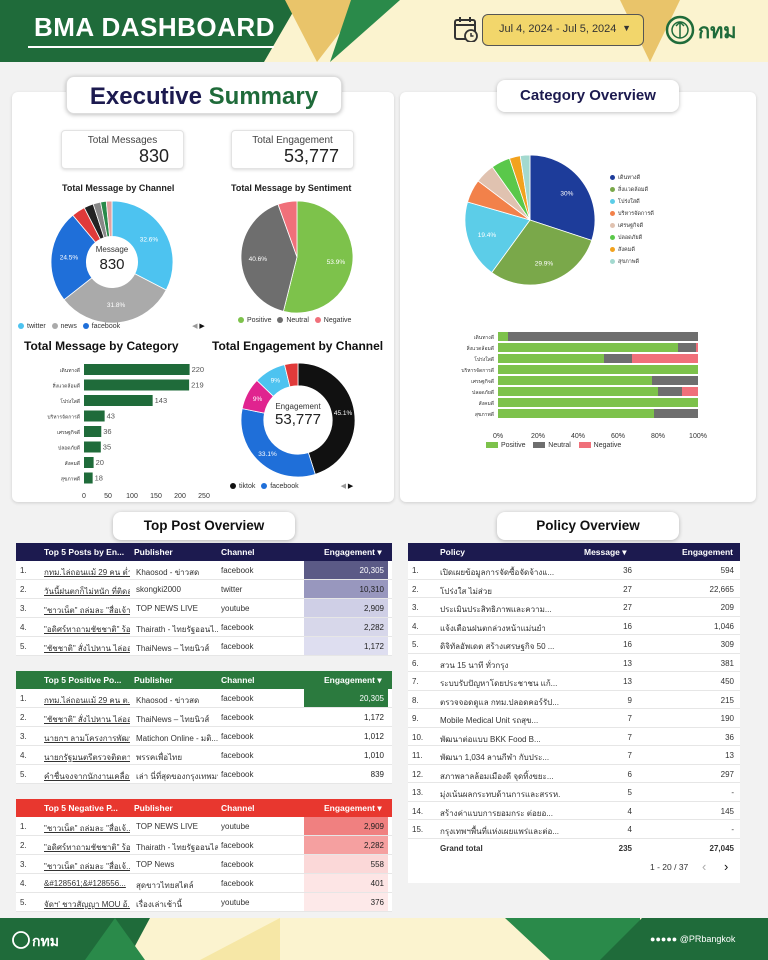 The height and width of the screenshot is (960, 768). Describe the element at coordinates (574, 663) in the screenshot. I see `table-row: 6. สวน 15 นาที ทั่วกรุง 13 381` at that location.